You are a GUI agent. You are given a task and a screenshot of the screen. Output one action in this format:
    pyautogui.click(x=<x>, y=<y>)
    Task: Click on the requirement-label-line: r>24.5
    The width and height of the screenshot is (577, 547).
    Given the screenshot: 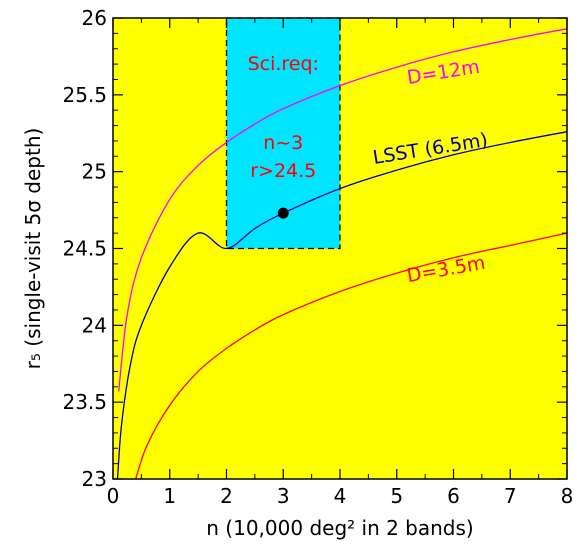 What is the action you would take?
    pyautogui.click(x=283, y=171)
    